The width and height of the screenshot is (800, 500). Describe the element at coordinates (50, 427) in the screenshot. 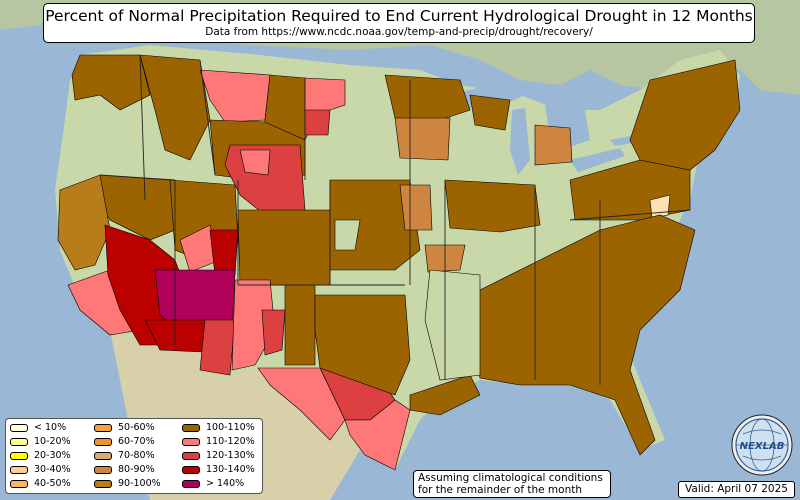

I see `legend-label: < 10%` at that location.